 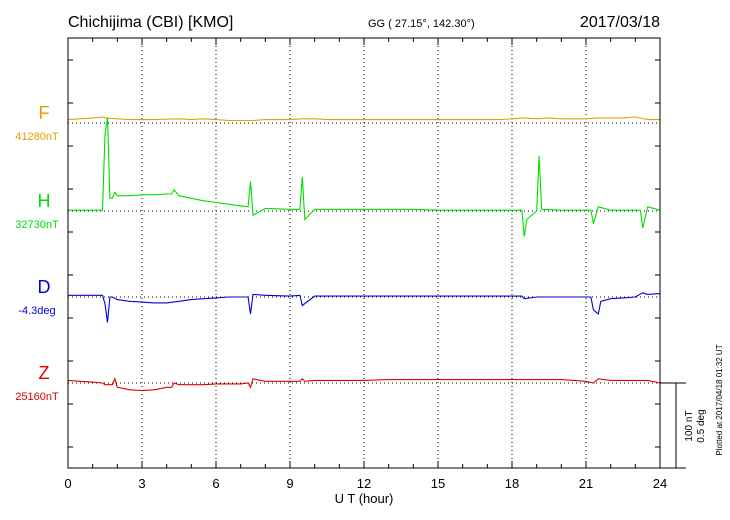 I want to click on coordinates-label: GG ( 27.15°, 142.30°), so click(x=421, y=24).